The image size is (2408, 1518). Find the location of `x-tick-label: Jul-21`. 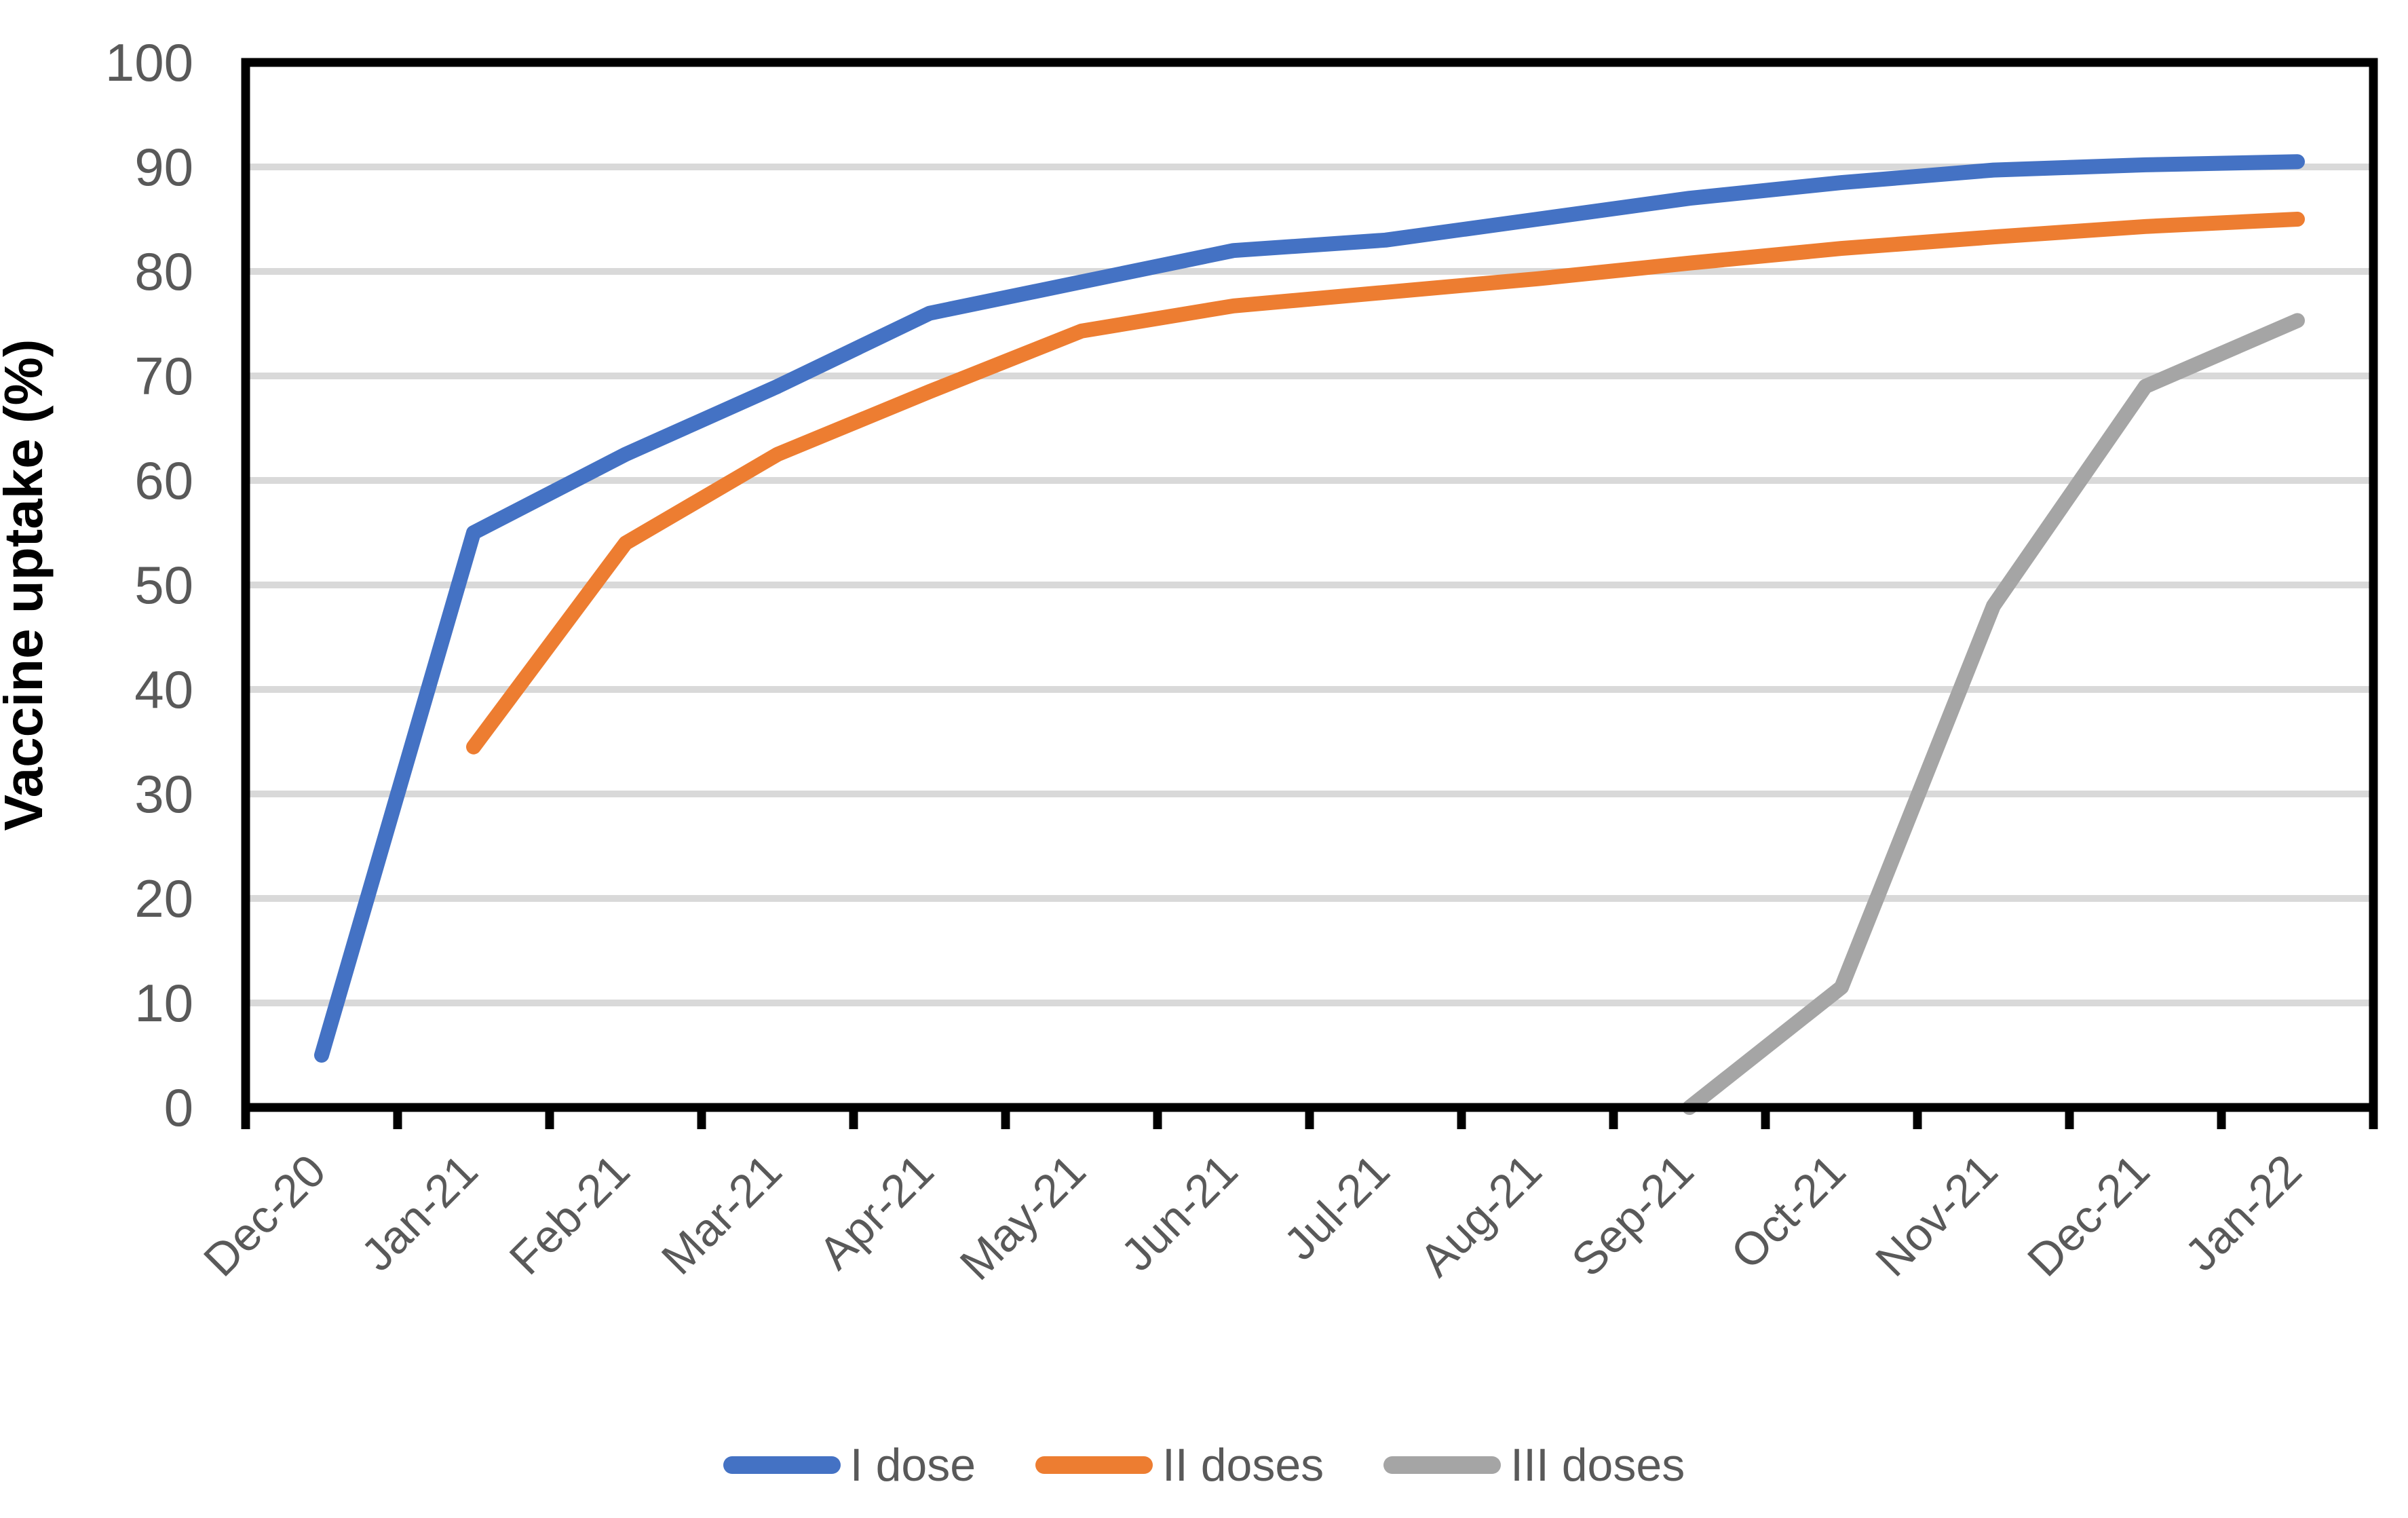

x-tick-label: Jul-21 is located at coordinates (1337, 1208).